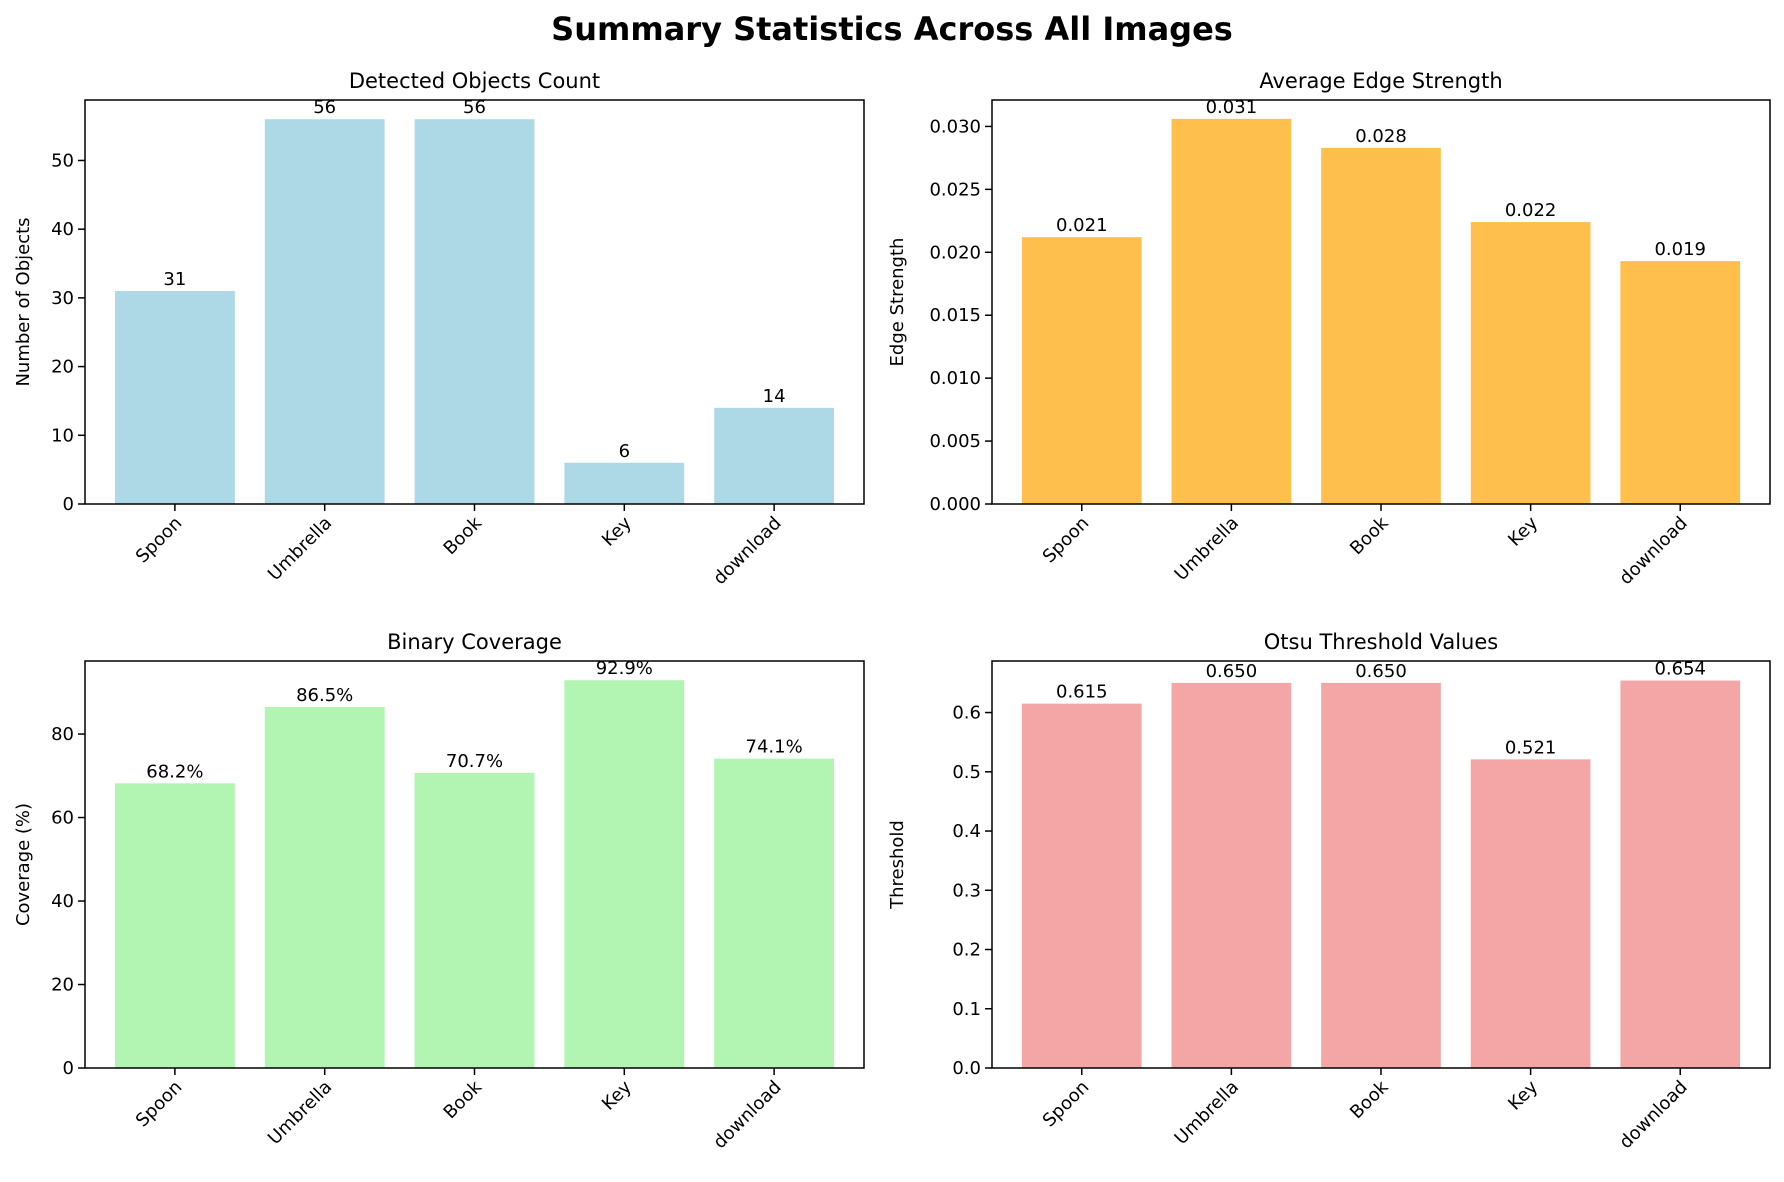  I want to click on edge-strength-ylabel: Edge Strength, so click(897, 302).